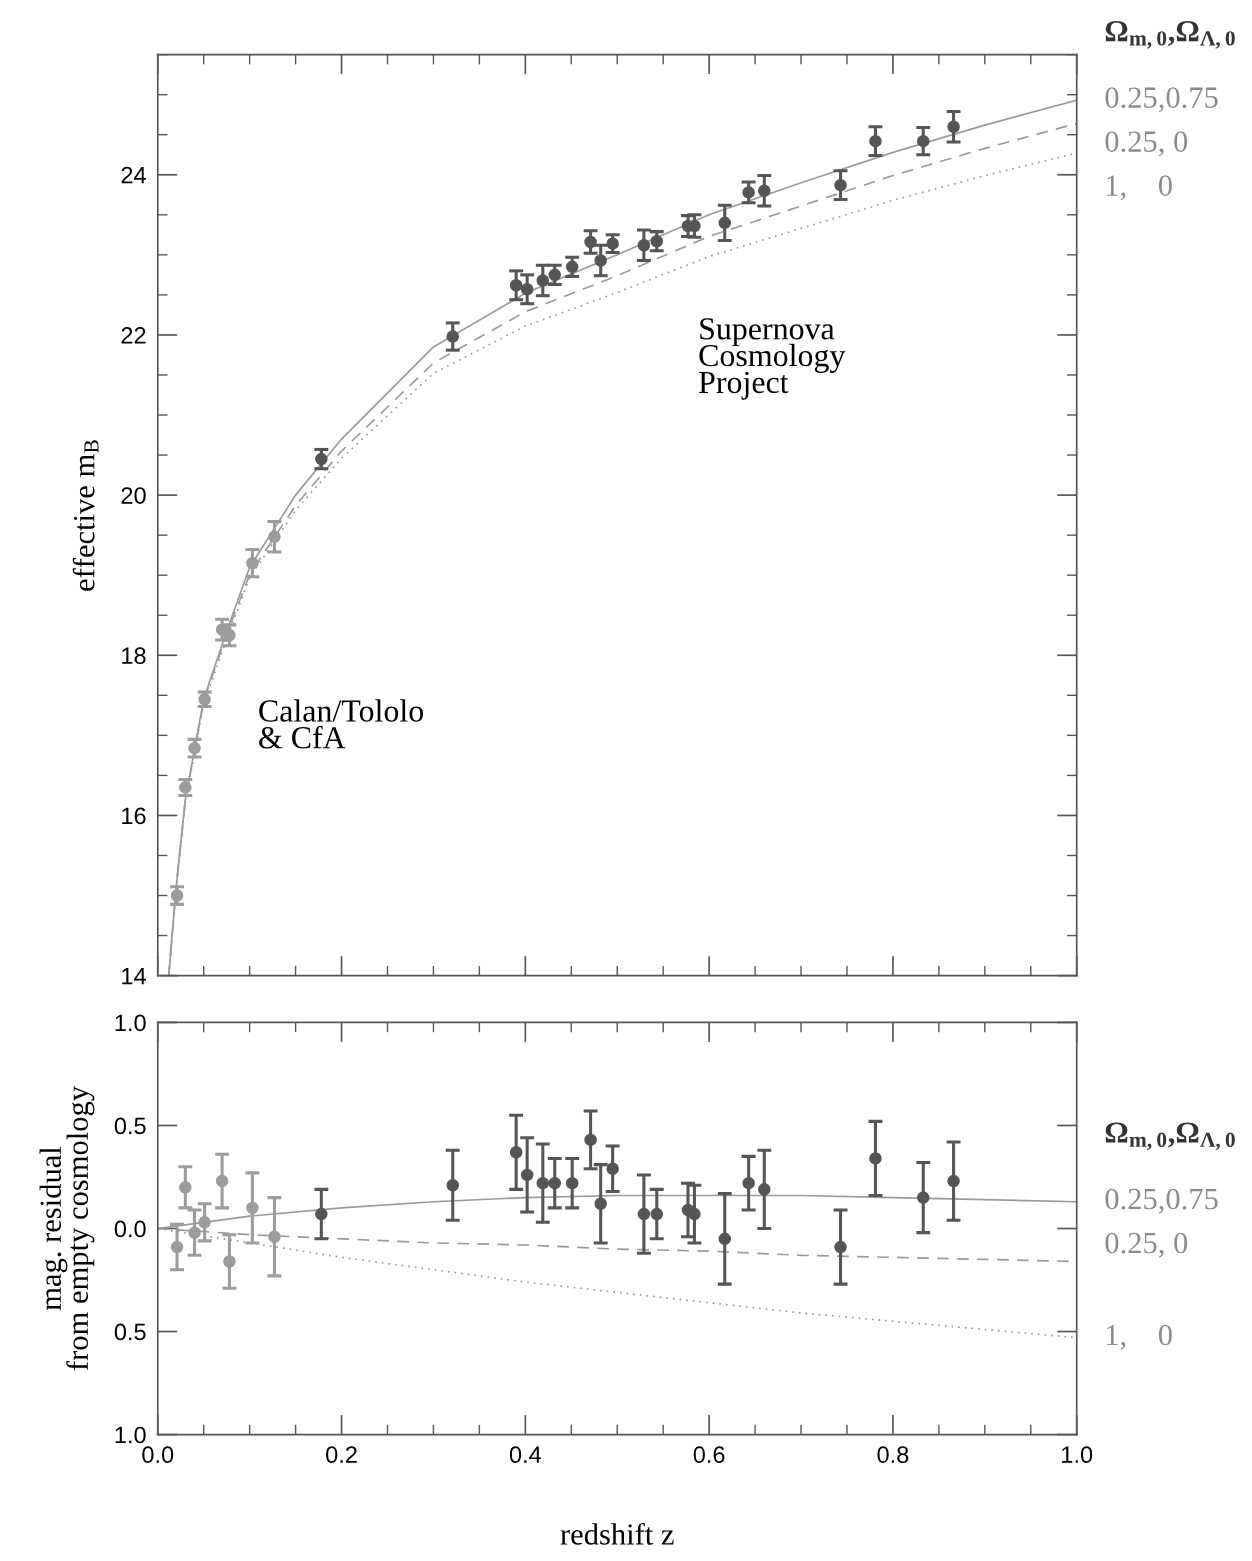 This screenshot has height=1561, width=1252. What do you see at coordinates (133, 335) in the screenshot?
I see `y-tick-label: 22` at bounding box center [133, 335].